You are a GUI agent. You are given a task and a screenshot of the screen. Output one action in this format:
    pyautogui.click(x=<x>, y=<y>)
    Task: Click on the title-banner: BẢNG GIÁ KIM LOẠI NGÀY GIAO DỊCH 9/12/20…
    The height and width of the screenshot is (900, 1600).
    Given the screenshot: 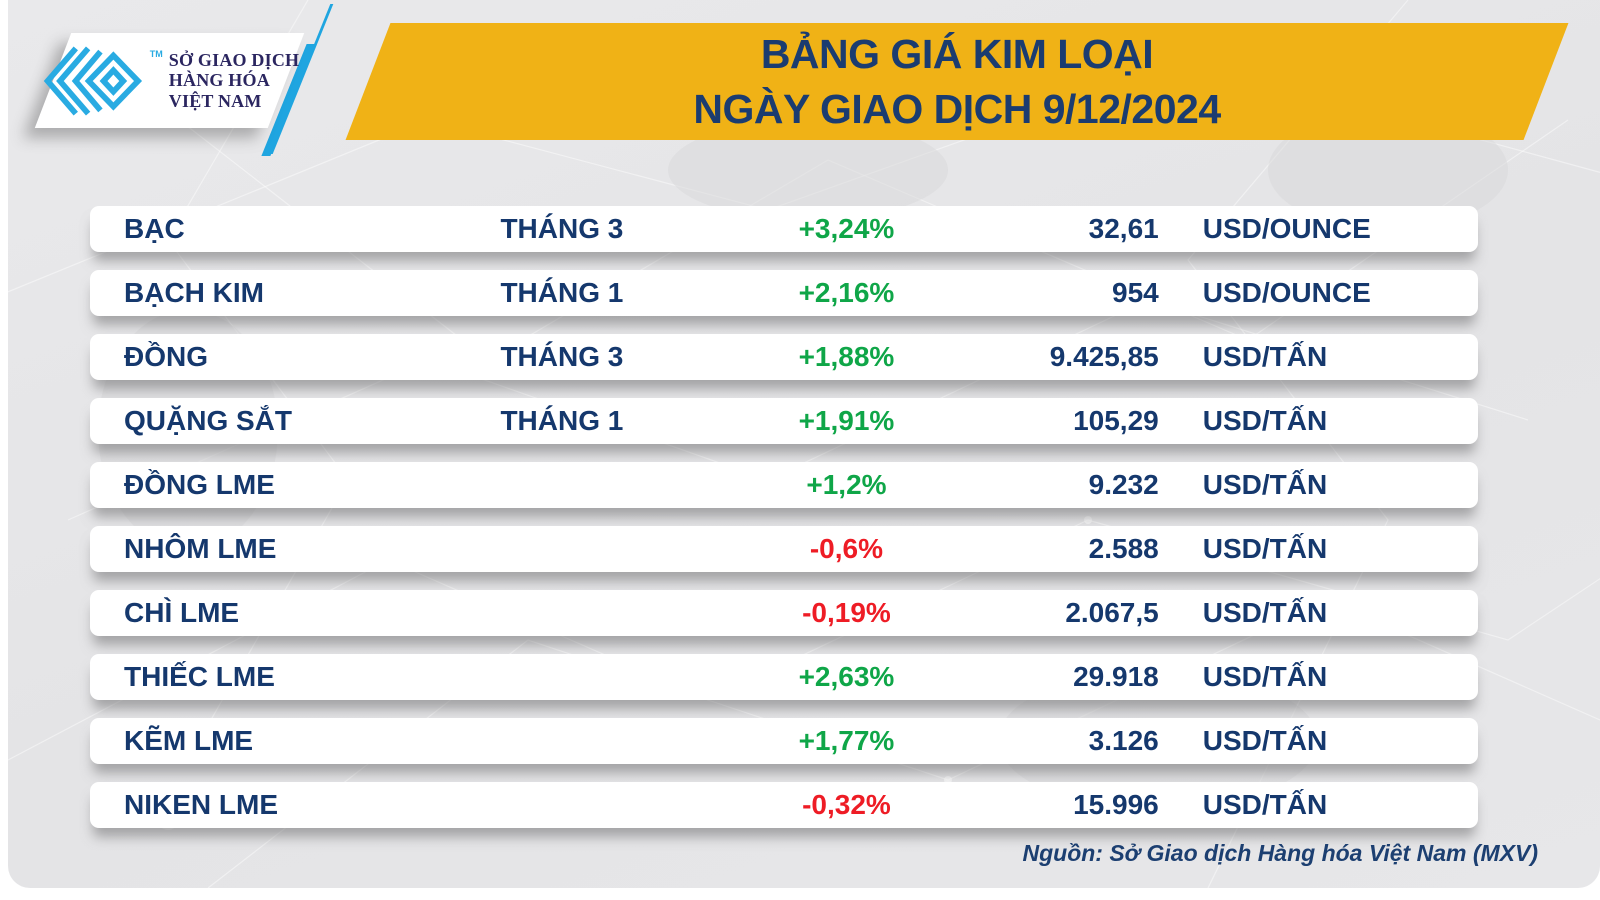 What is the action you would take?
    pyautogui.click(x=957, y=81)
    